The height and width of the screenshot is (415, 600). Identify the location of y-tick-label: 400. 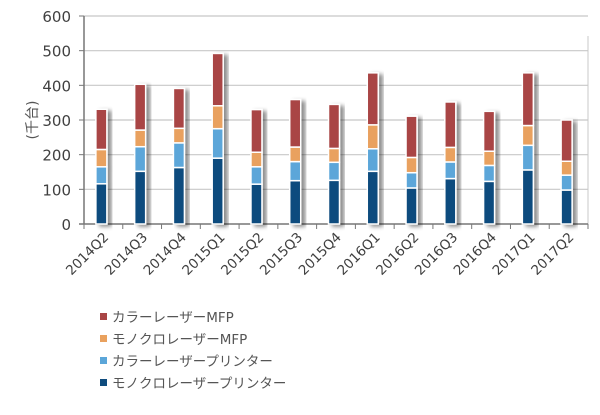
(56, 86).